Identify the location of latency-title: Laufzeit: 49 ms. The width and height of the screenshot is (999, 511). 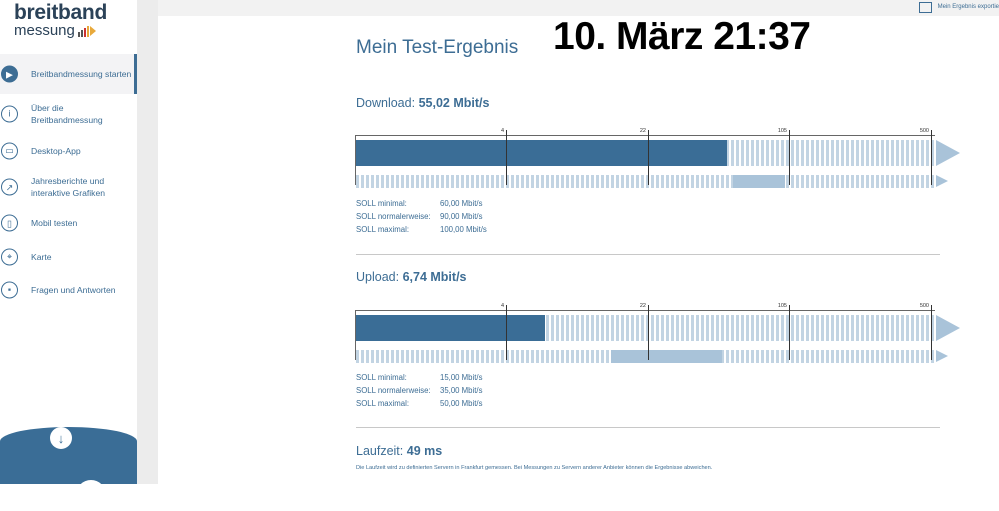
(399, 451).